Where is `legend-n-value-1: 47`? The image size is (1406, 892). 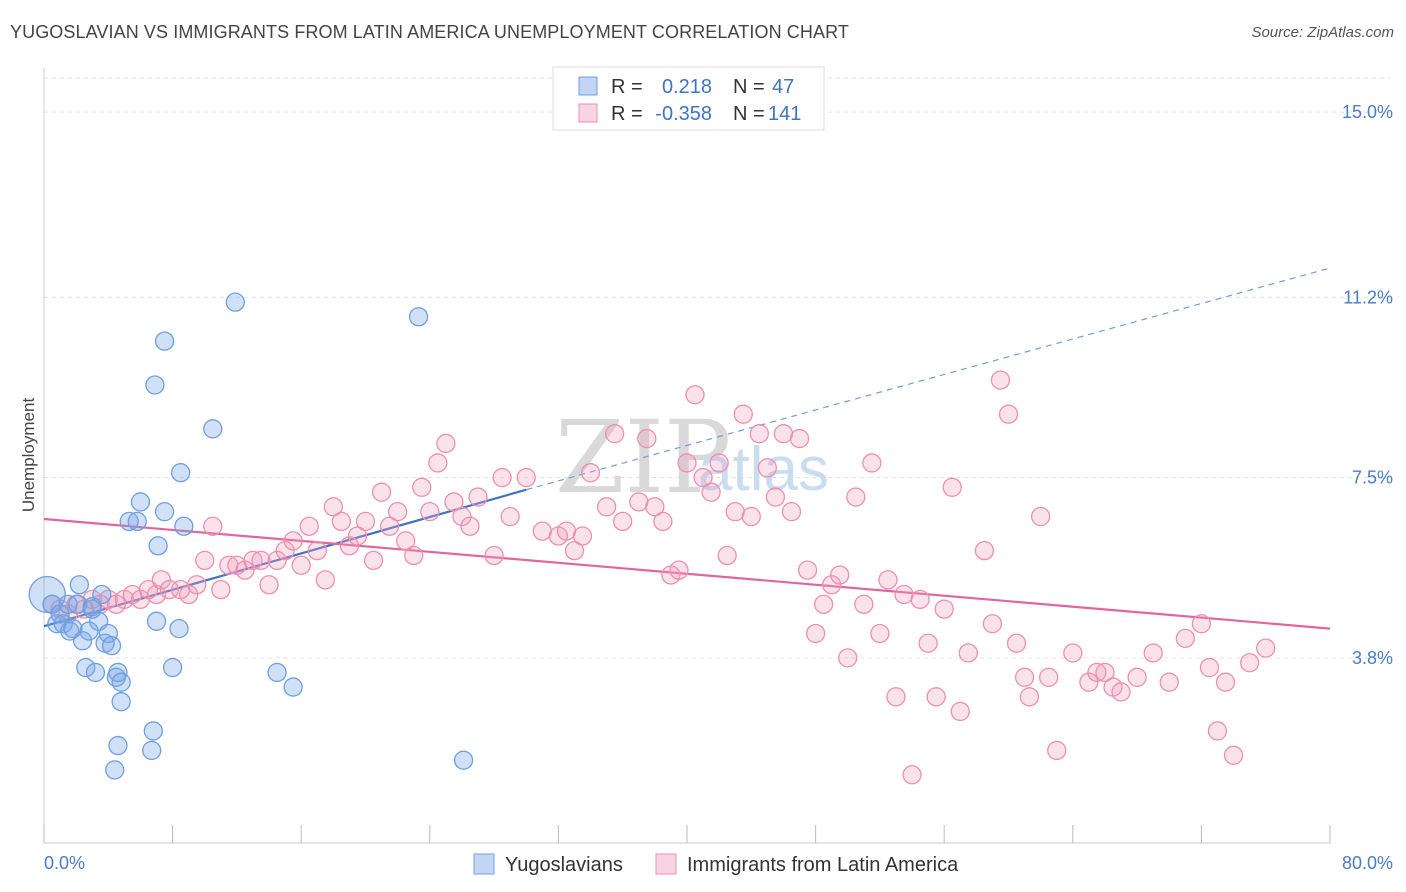 legend-n-value-1: 47 is located at coordinates (783, 87).